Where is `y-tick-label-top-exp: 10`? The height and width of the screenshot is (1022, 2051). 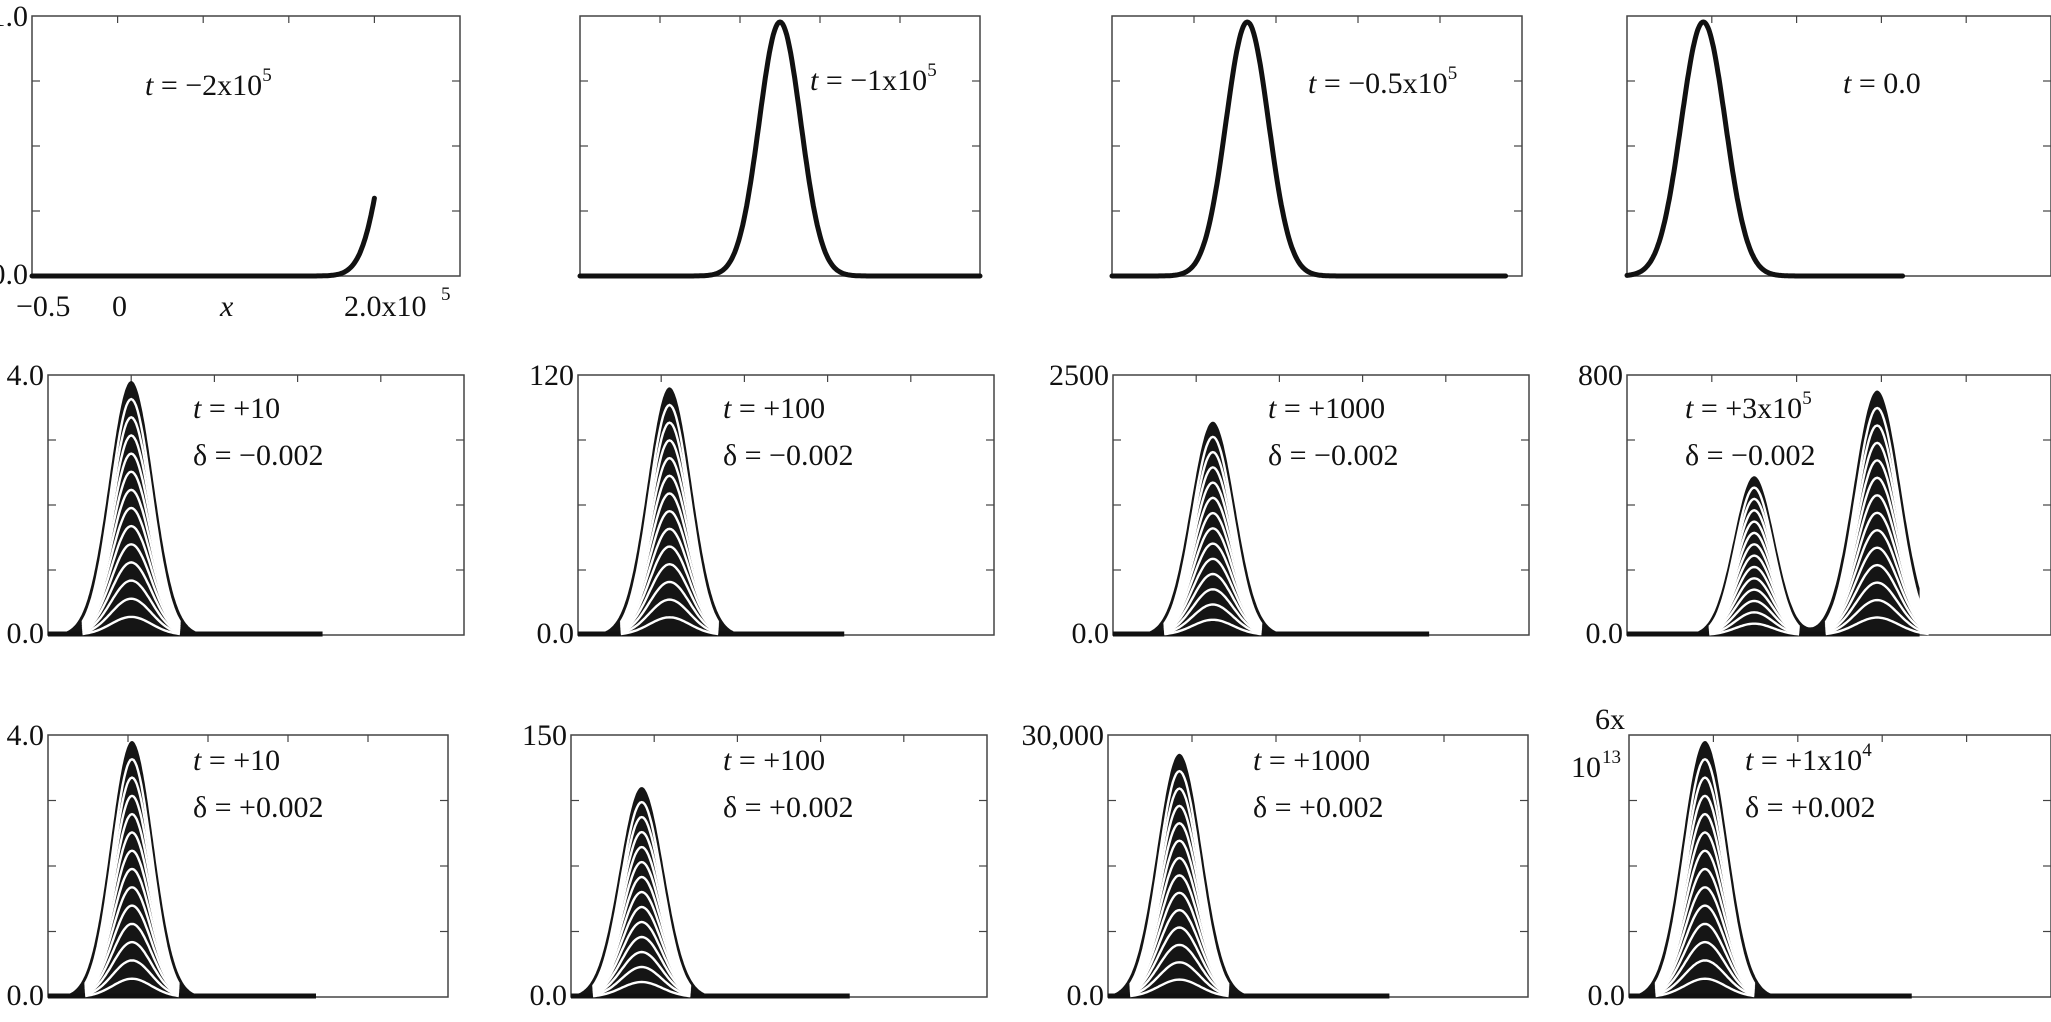 y-tick-label-top-exp: 10 is located at coordinates (1586, 767).